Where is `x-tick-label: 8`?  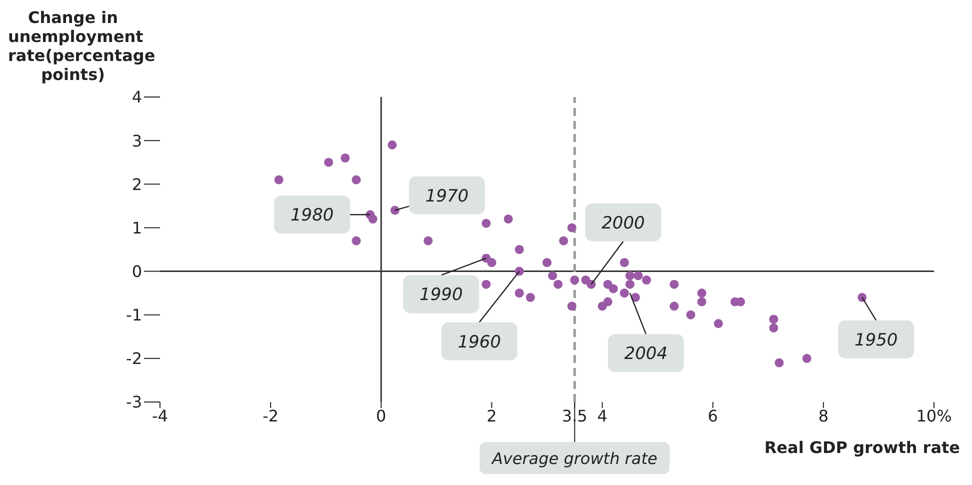 x-tick-label: 8 is located at coordinates (823, 416).